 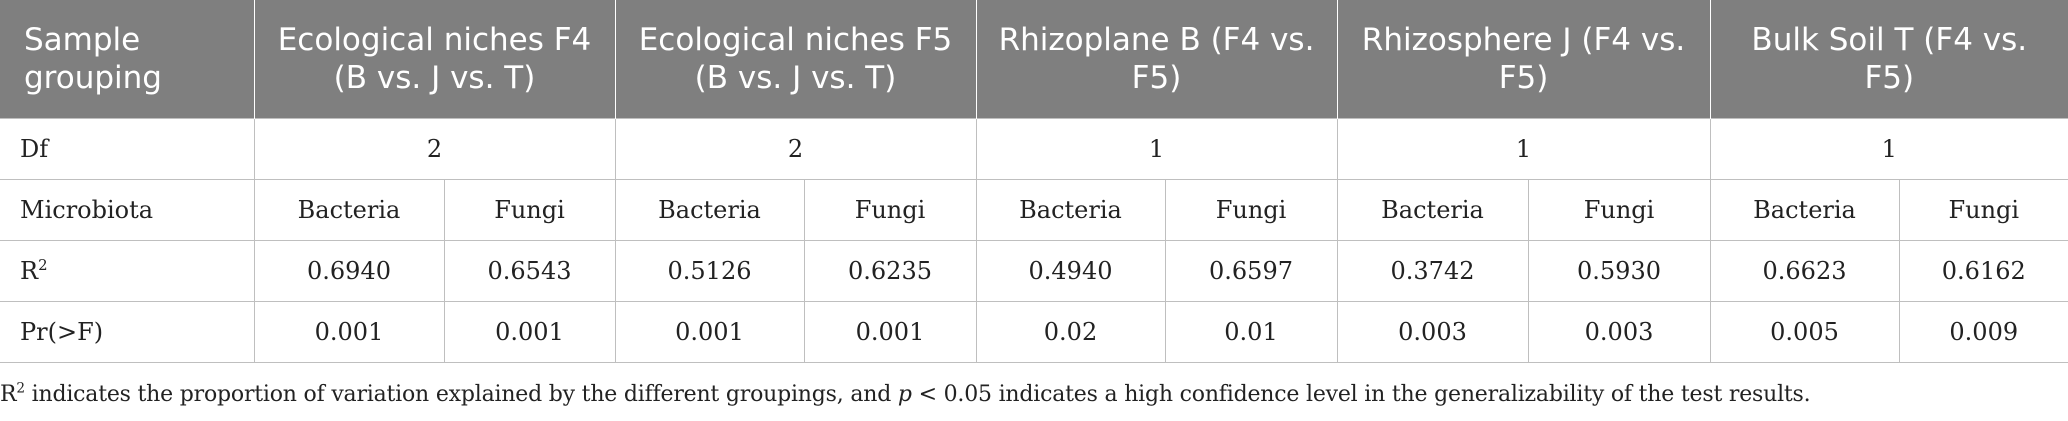 I want to click on r2-cell: 0.5126, so click(x=709, y=270).